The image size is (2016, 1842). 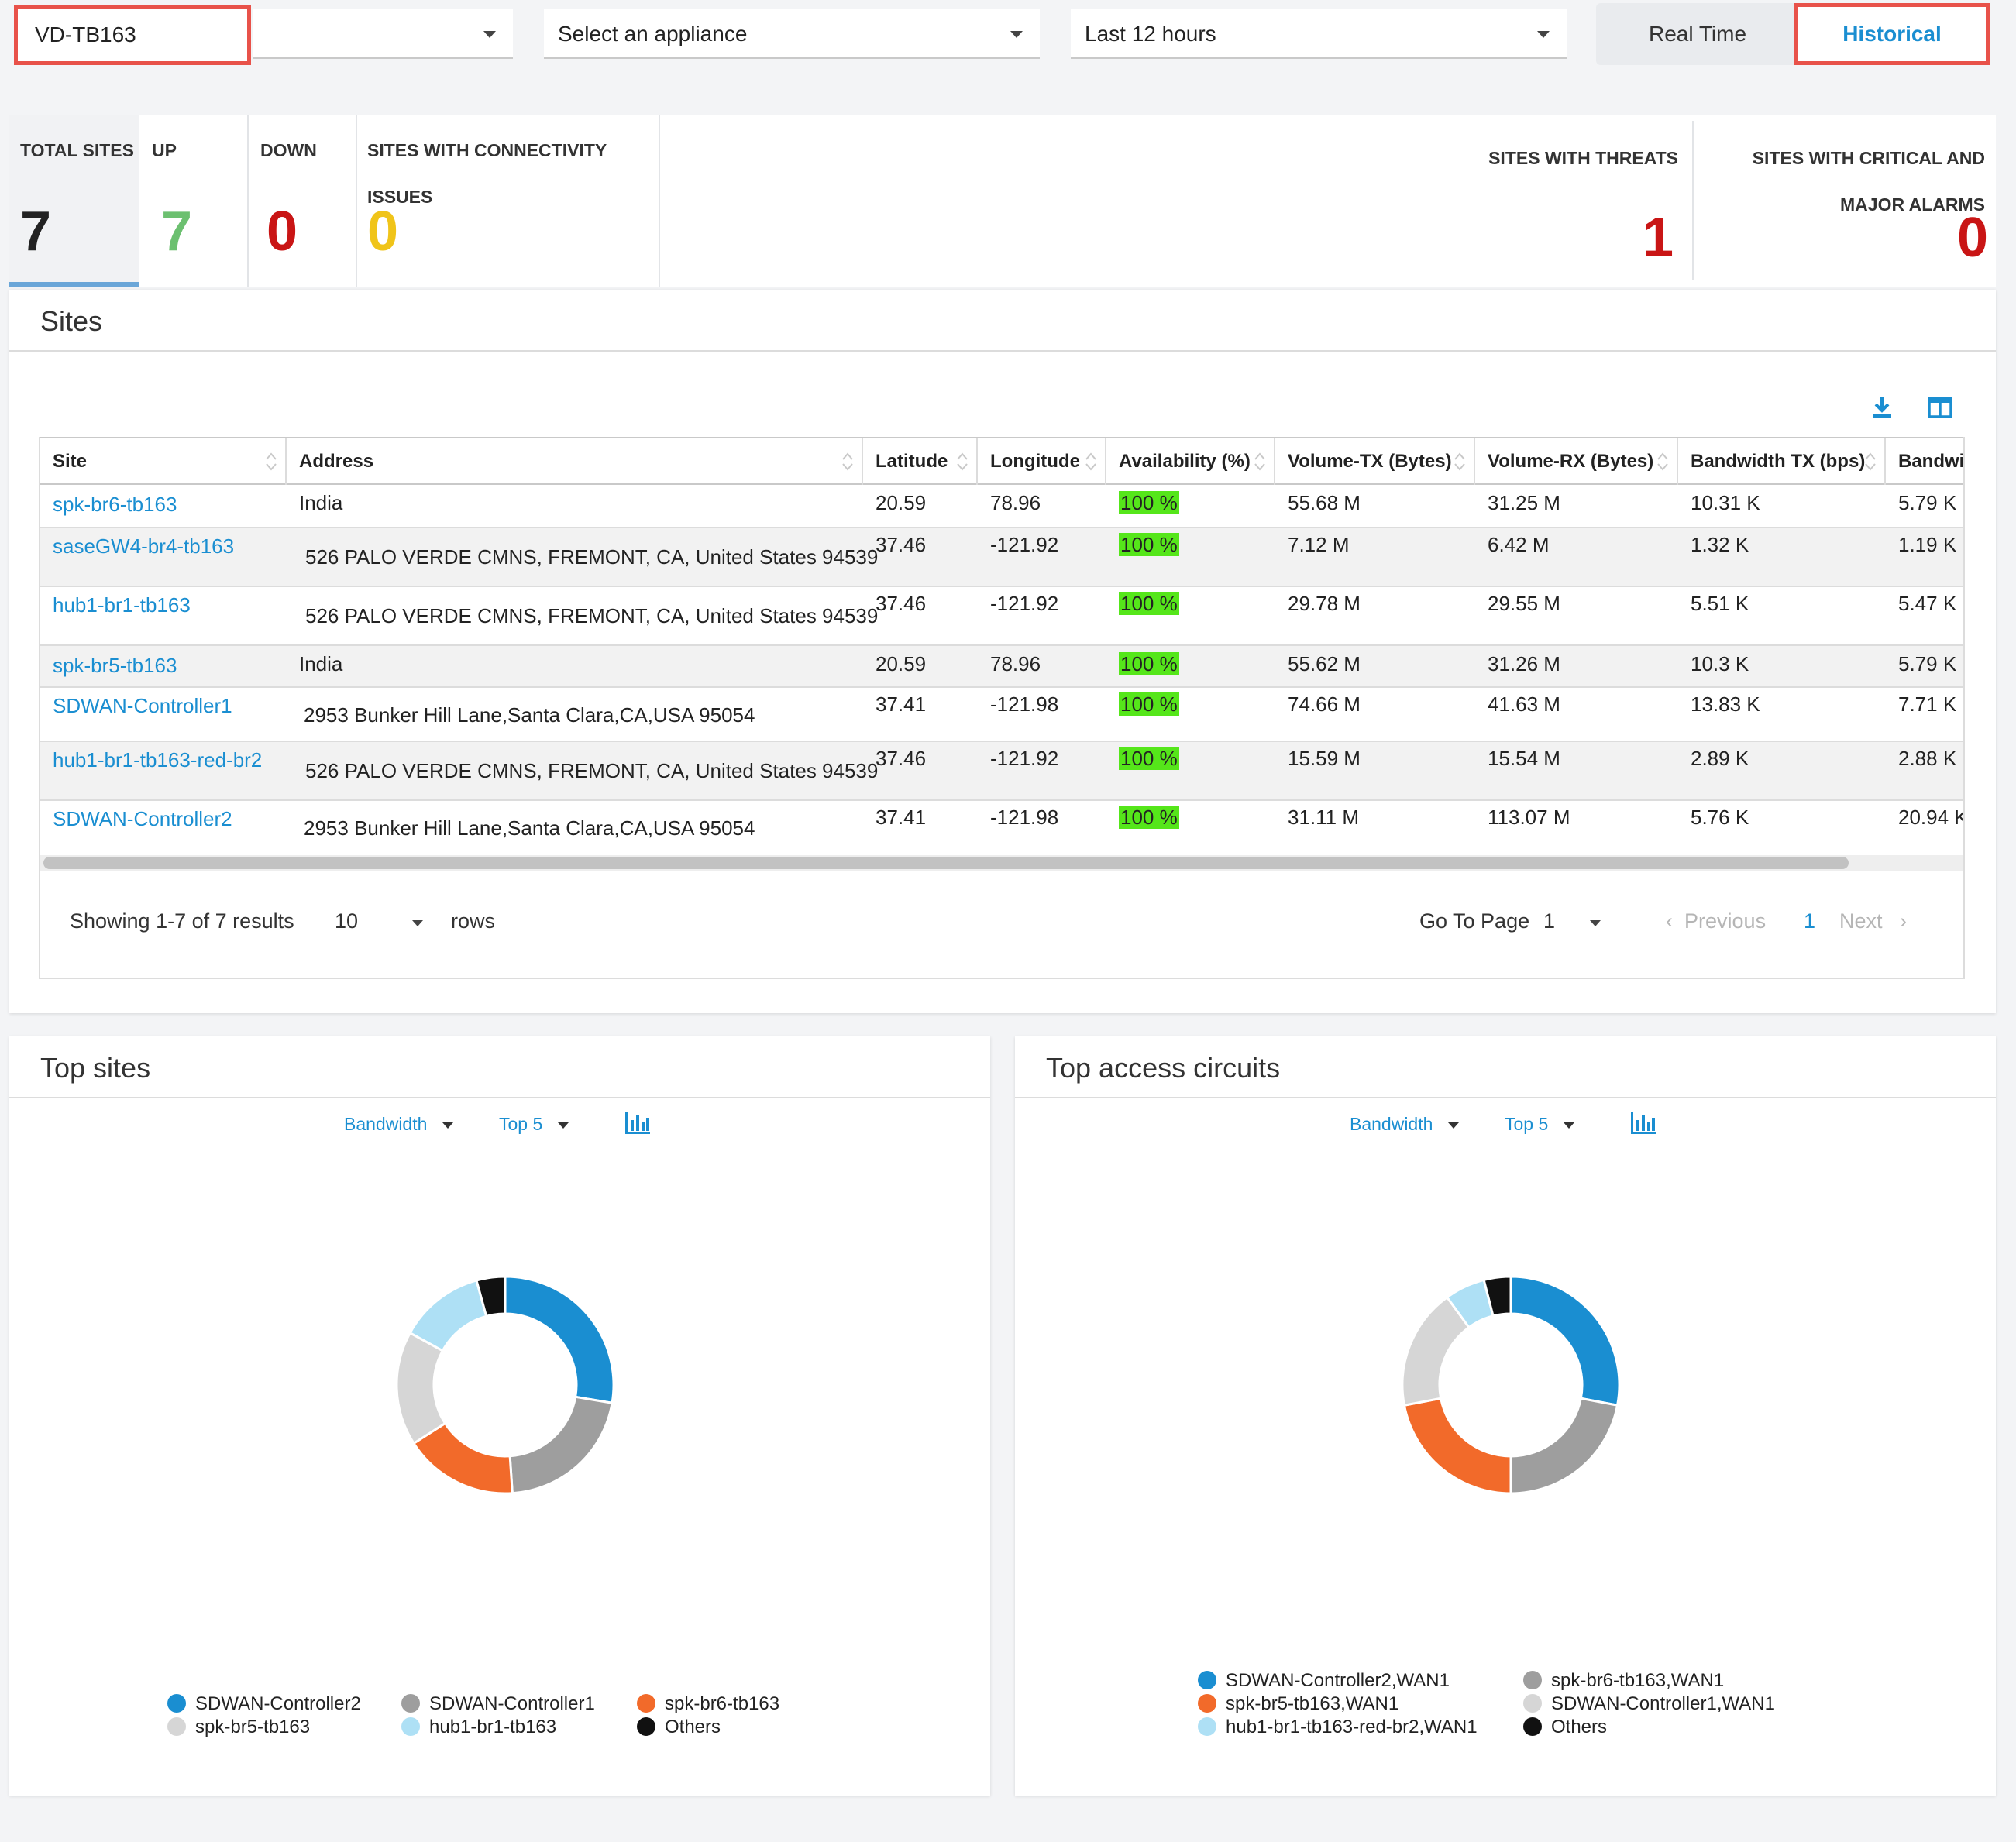 What do you see at coordinates (1298, 1704) in the screenshot?
I see `legend-item: spk-br5-tb163,WAN1` at bounding box center [1298, 1704].